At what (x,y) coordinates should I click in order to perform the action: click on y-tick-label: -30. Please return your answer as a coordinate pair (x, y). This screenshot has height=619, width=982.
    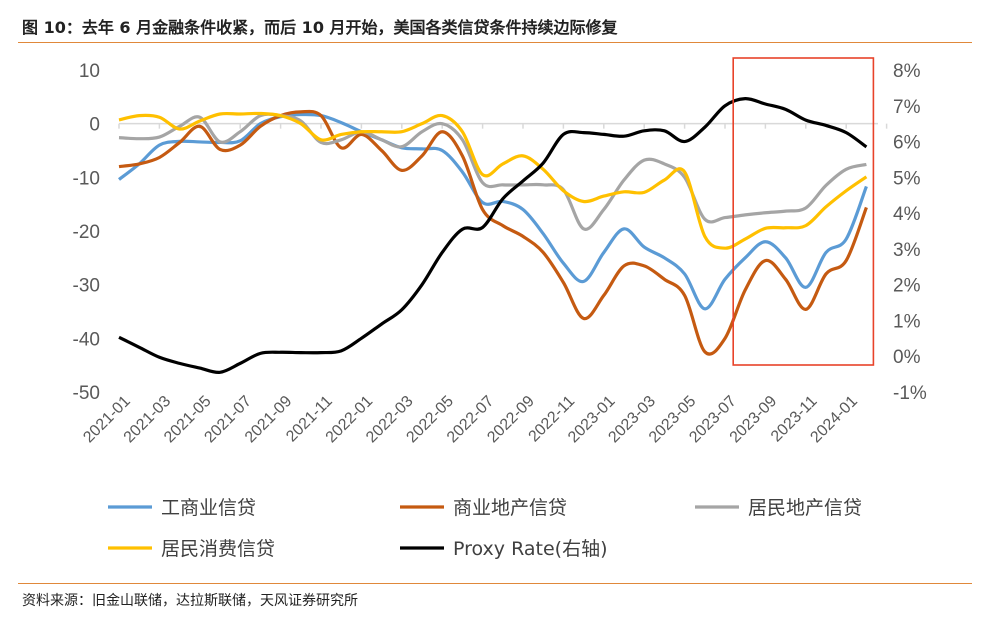
    Looking at the image, I should click on (86, 286).